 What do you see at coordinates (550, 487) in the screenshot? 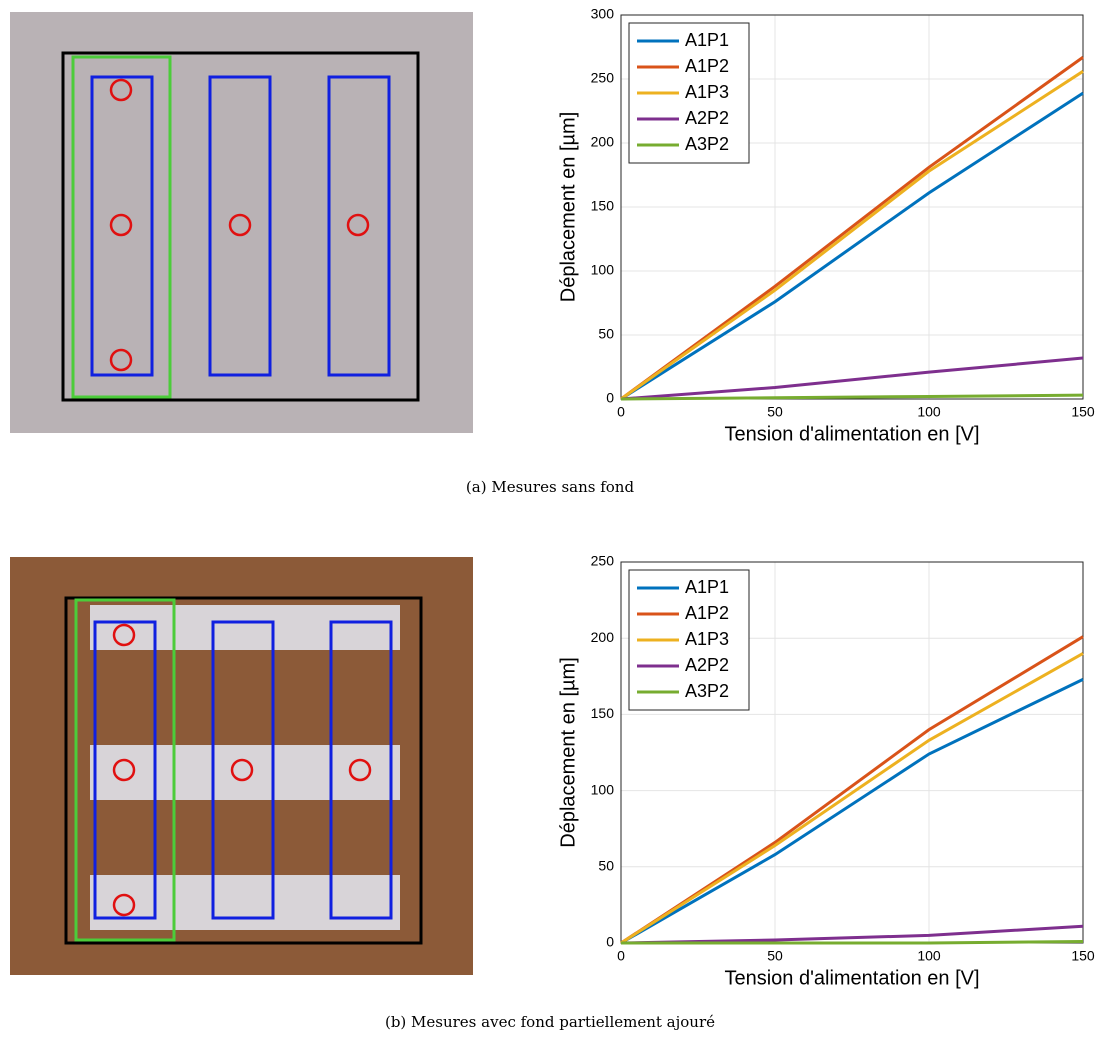
I see `caption: (a) Mesures sans fond` at bounding box center [550, 487].